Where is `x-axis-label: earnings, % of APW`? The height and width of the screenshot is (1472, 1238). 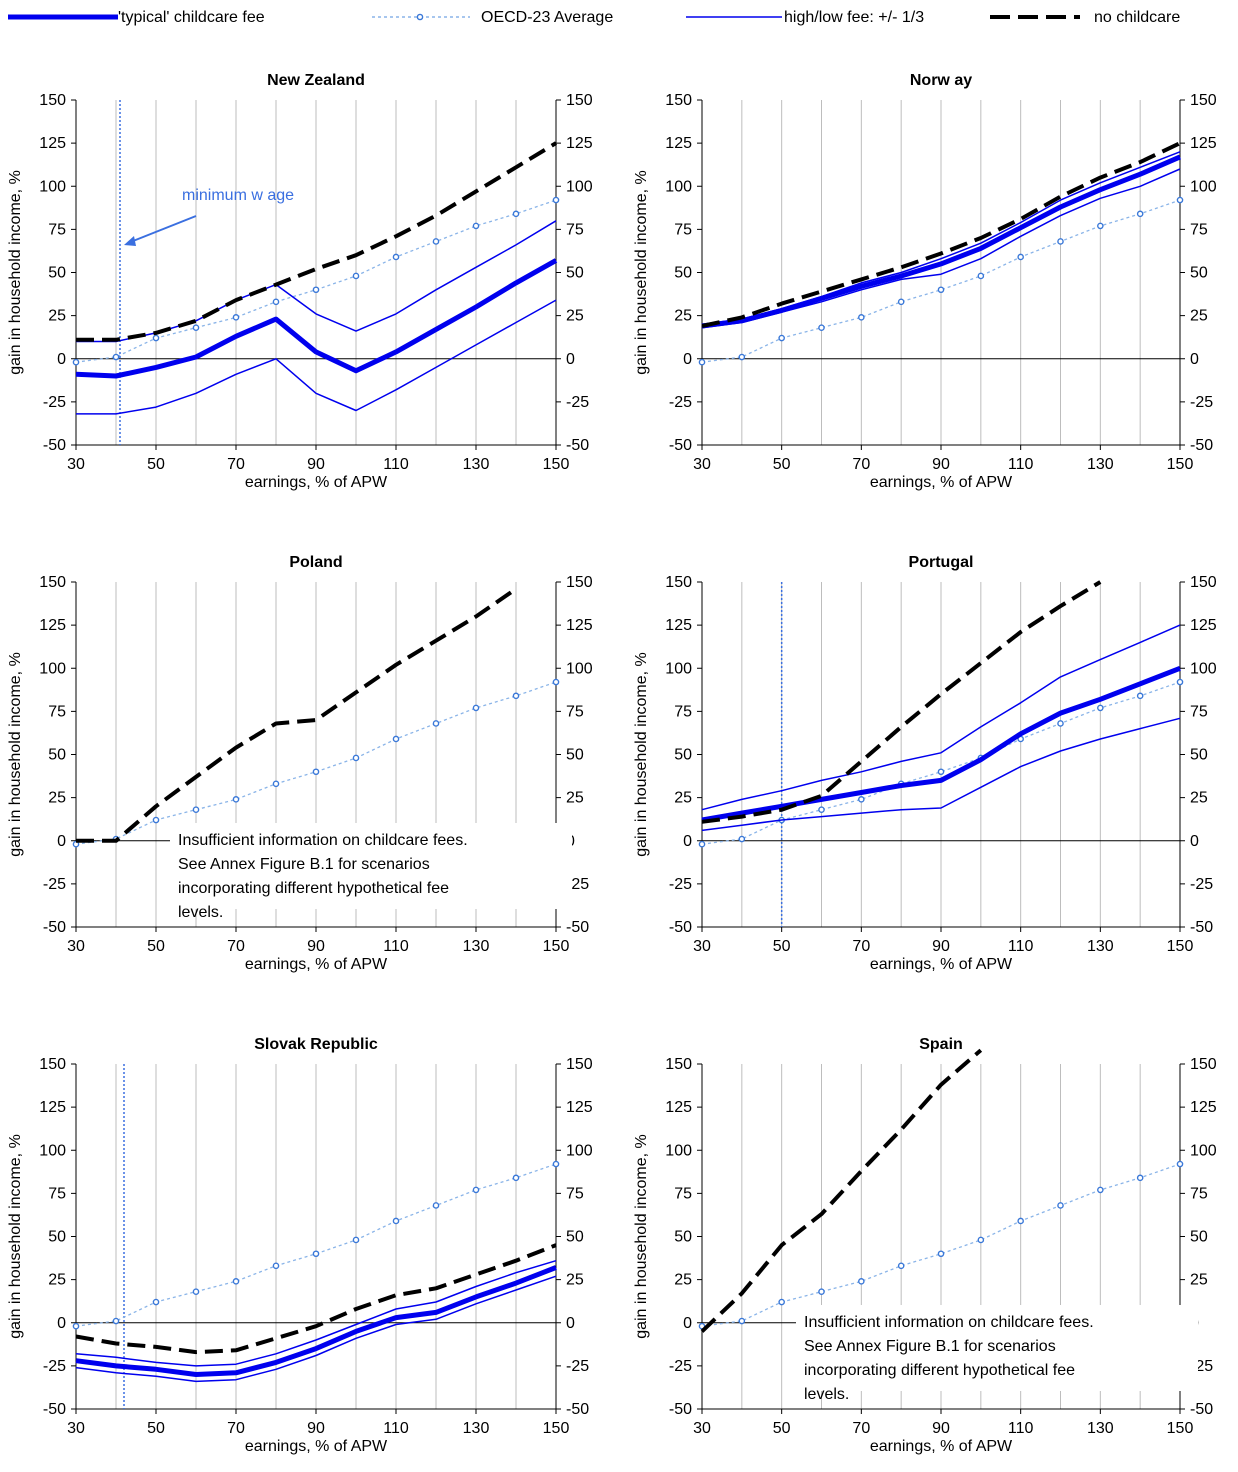
x-axis-label: earnings, % of APW is located at coordinates (316, 482).